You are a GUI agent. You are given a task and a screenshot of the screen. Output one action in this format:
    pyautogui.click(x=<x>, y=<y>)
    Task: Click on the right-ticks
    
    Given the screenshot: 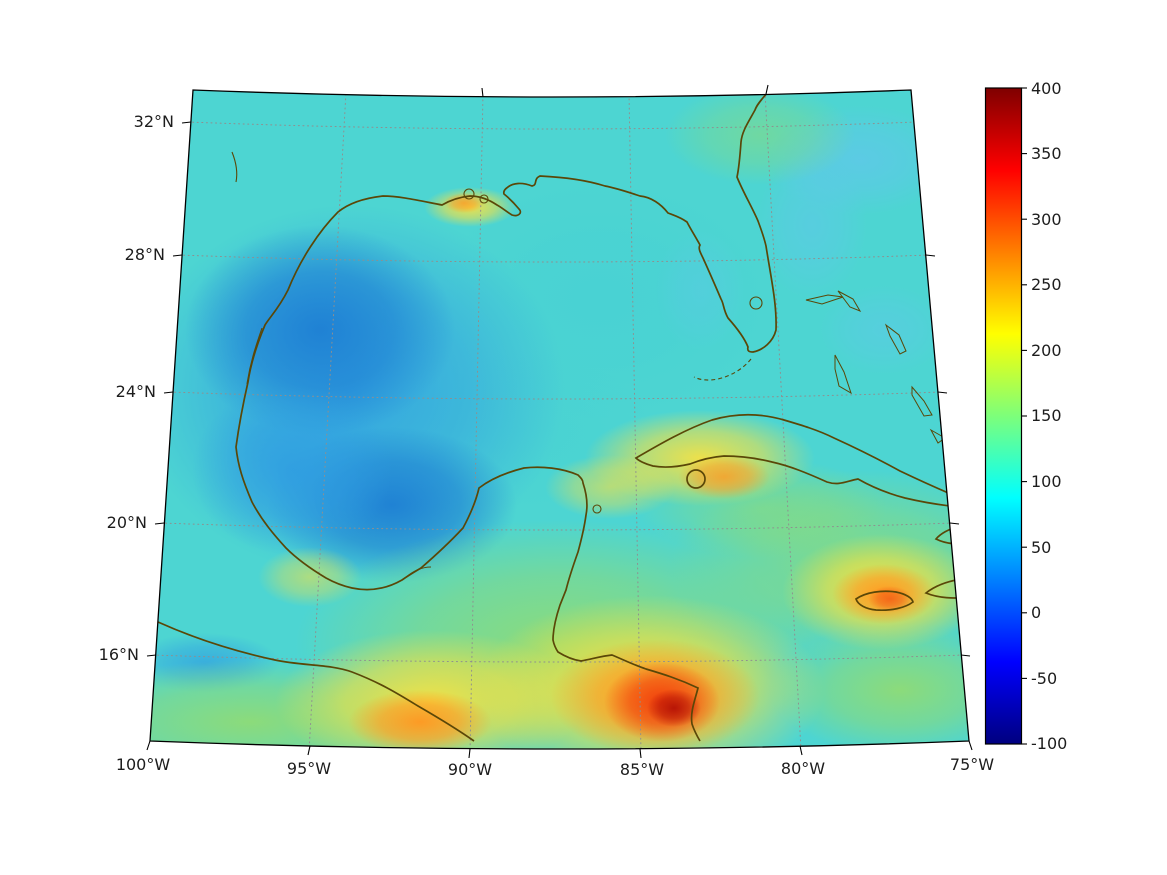 What is the action you would take?
    pyautogui.click(x=948, y=455)
    